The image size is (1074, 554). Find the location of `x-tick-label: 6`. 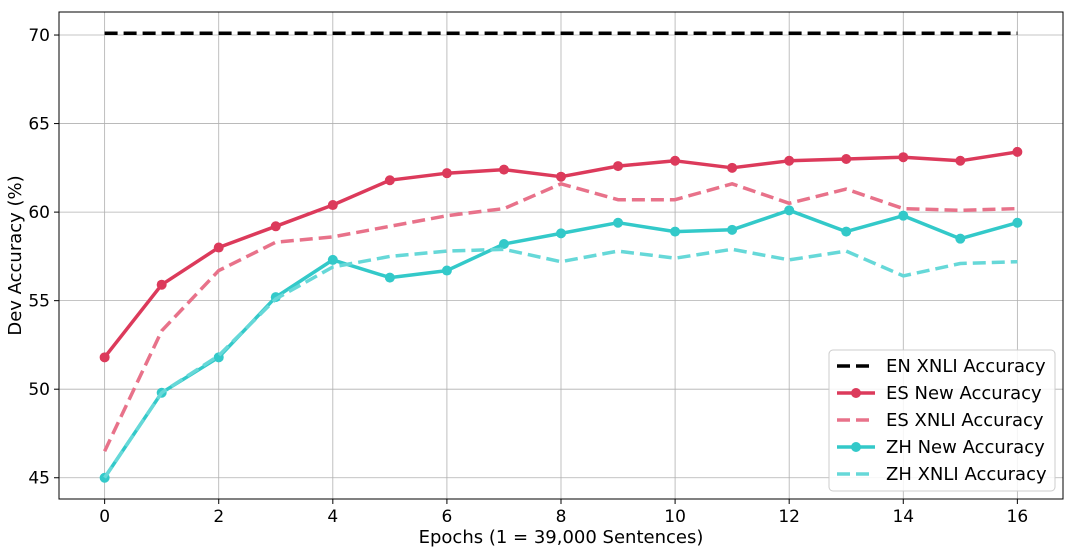

x-tick-label: 6 is located at coordinates (446, 517).